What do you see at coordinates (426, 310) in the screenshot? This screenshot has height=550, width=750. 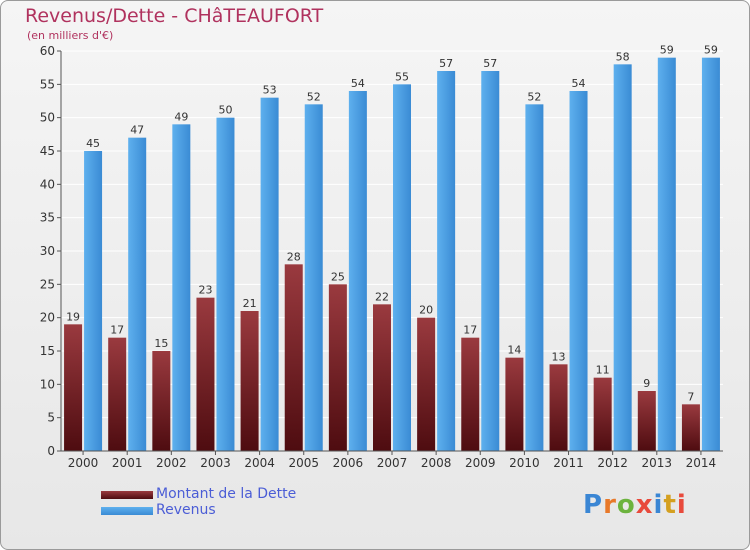 I see `data-label-debt: 20` at bounding box center [426, 310].